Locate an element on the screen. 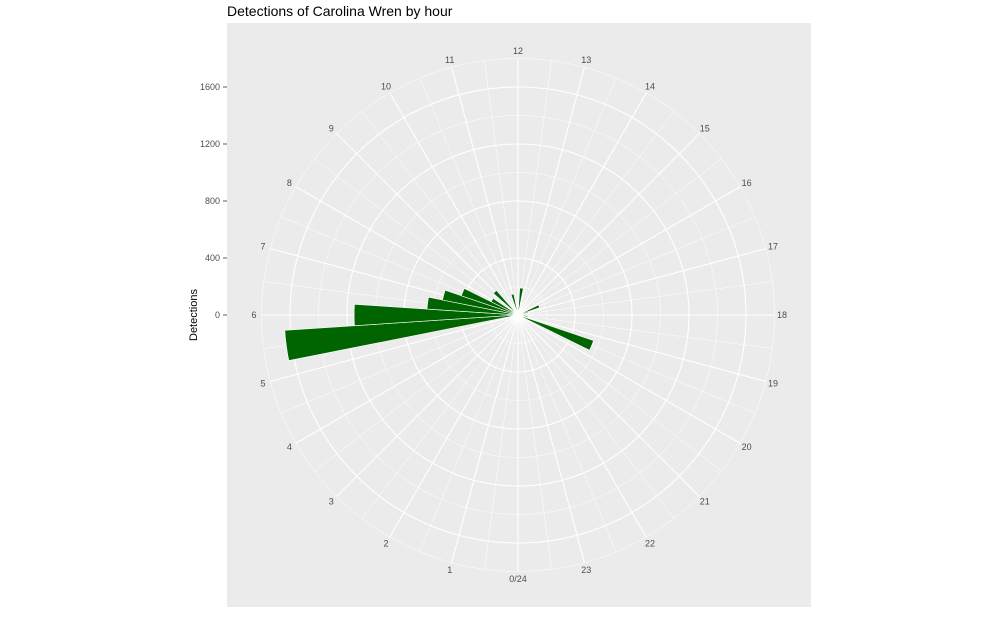  y-tick-label: 800 is located at coordinates (212, 201).